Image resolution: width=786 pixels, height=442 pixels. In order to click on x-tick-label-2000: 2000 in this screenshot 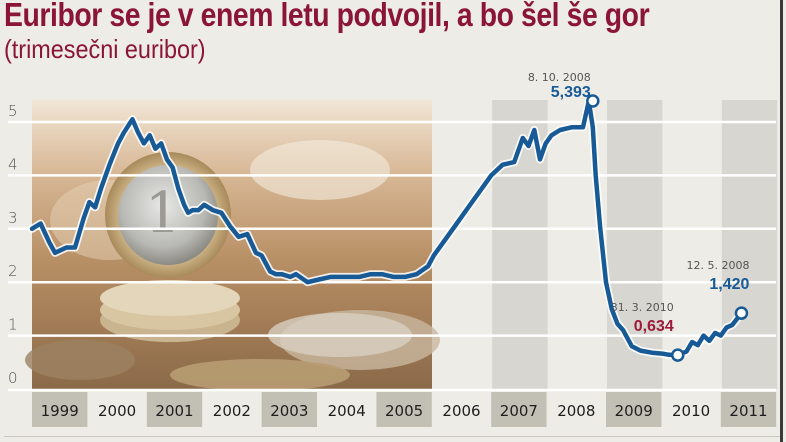, I will do `click(117, 411)`.